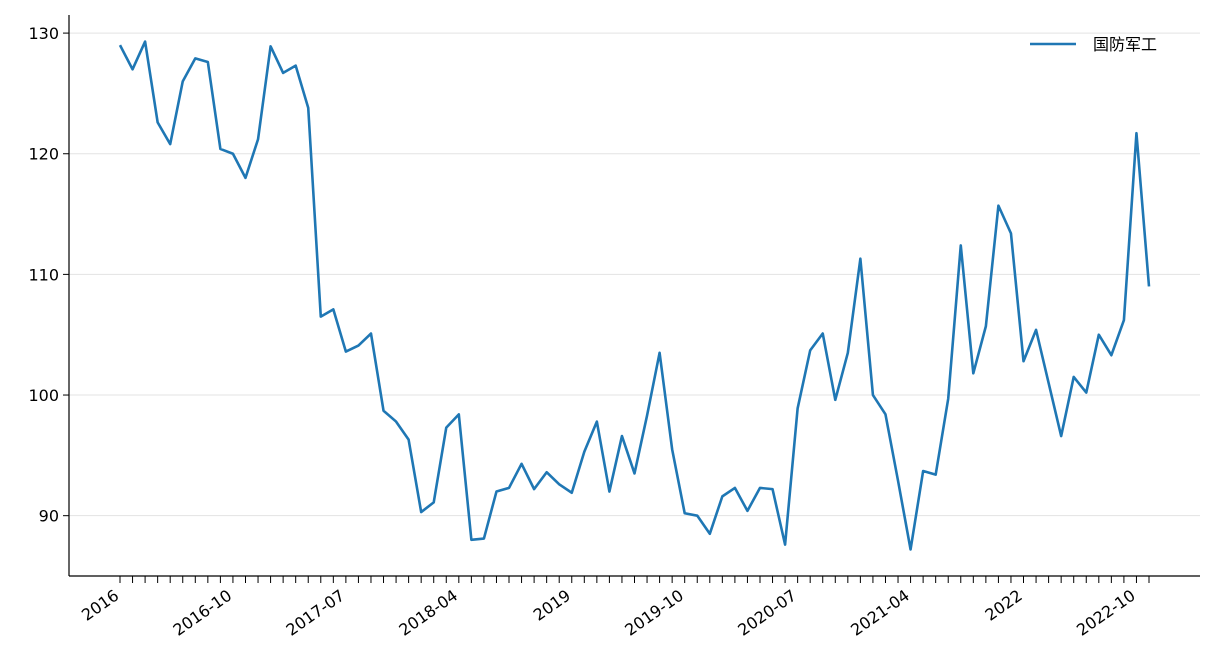 The height and width of the screenshot is (672, 1216). Describe the element at coordinates (1106, 613) in the screenshot. I see `x-tick-label: 2022-10` at that location.